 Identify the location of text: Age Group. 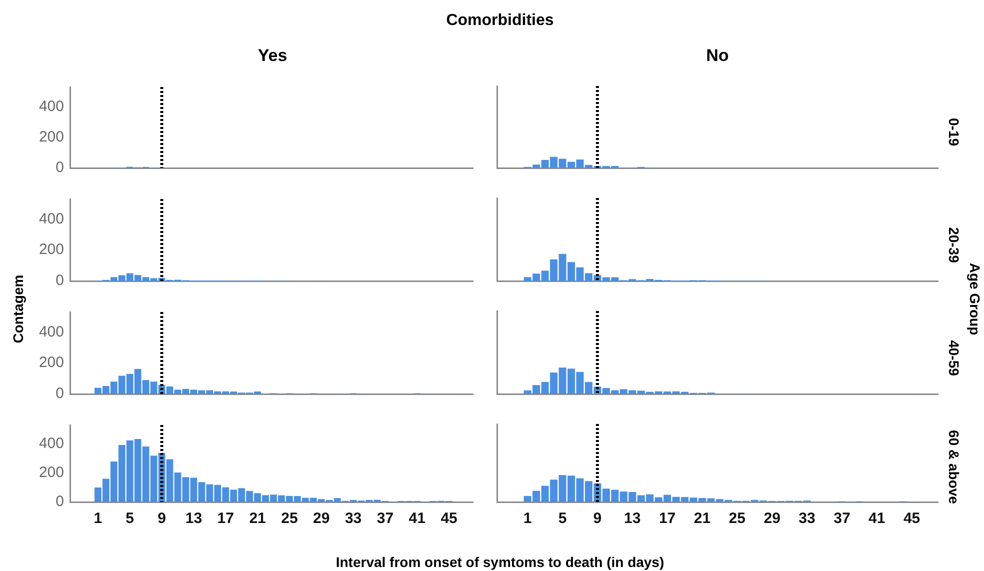
(975, 299).